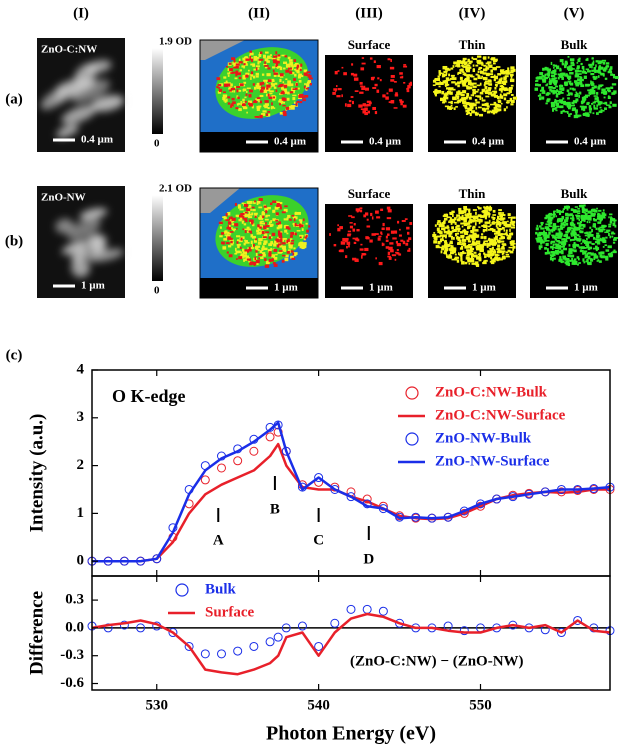 The width and height of the screenshot is (625, 749). Describe the element at coordinates (259, 13) in the screenshot. I see `column-label: (II)` at that location.